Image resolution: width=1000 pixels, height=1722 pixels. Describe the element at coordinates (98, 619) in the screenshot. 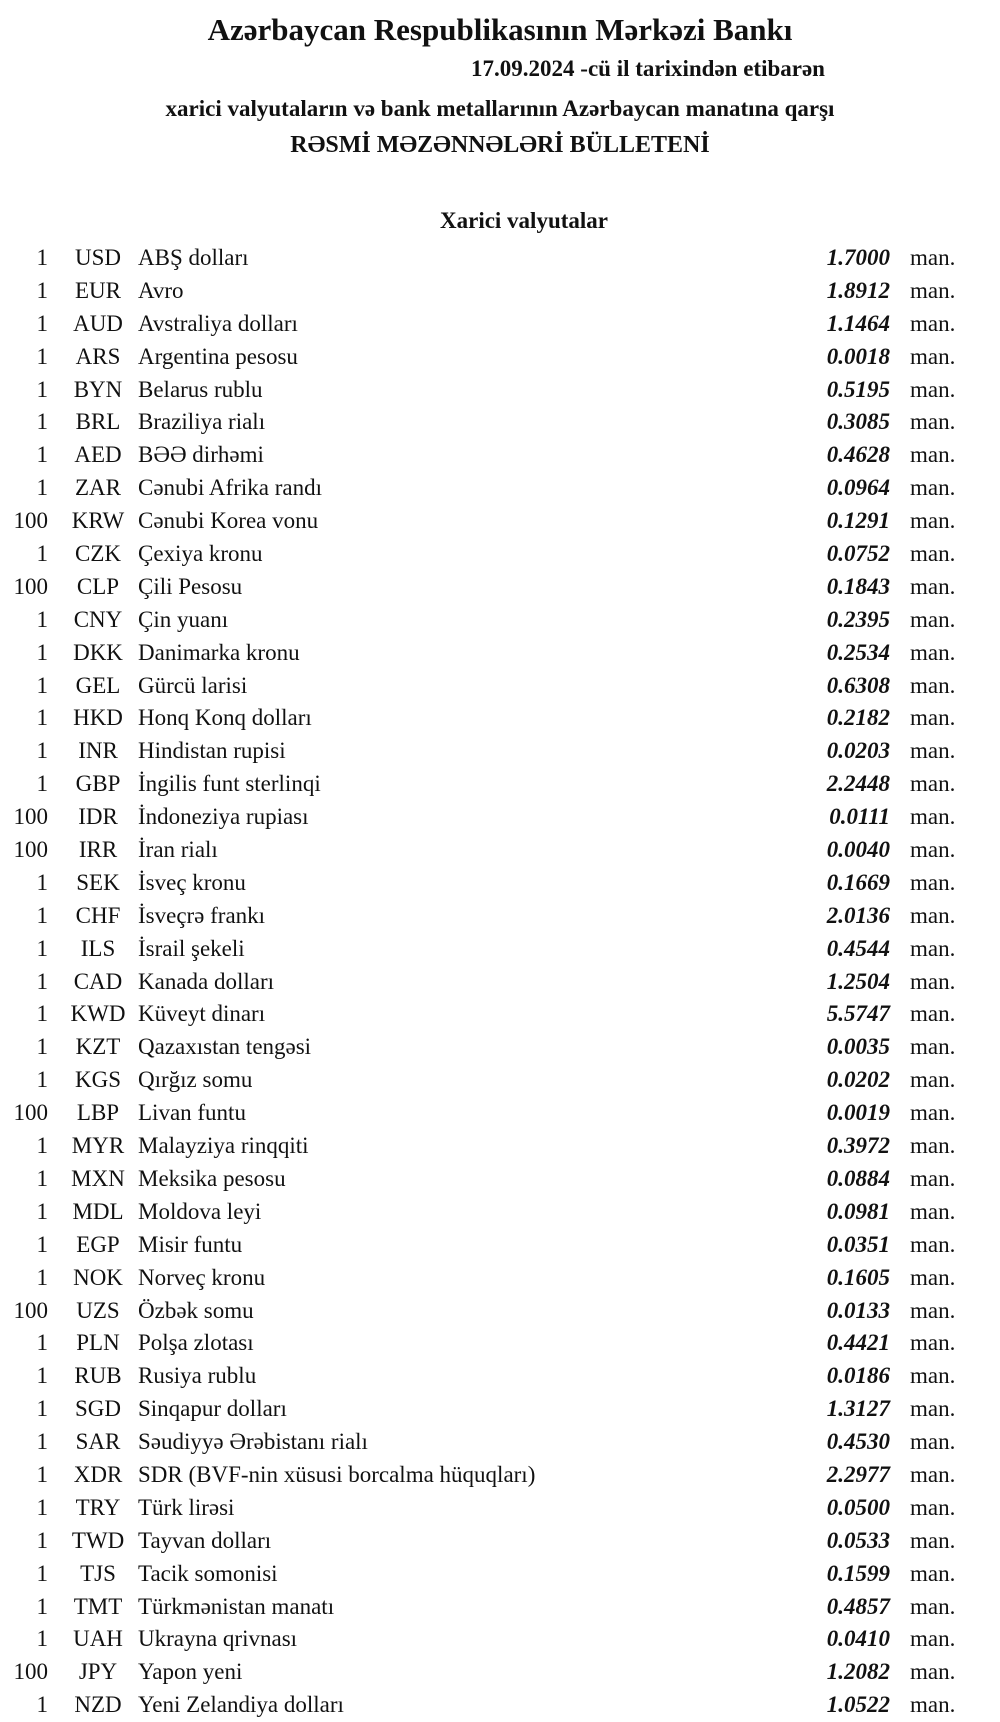

I see `currency-code: CNY` at that location.